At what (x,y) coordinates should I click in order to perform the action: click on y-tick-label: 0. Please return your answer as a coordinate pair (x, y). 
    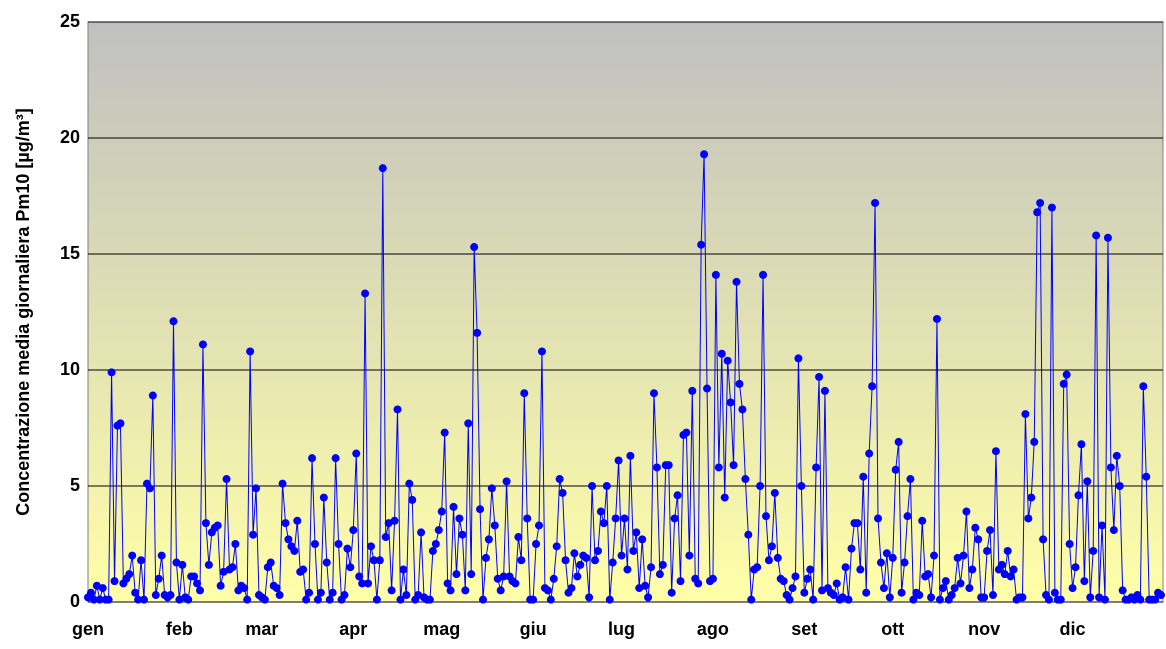
    Looking at the image, I should click on (75, 601).